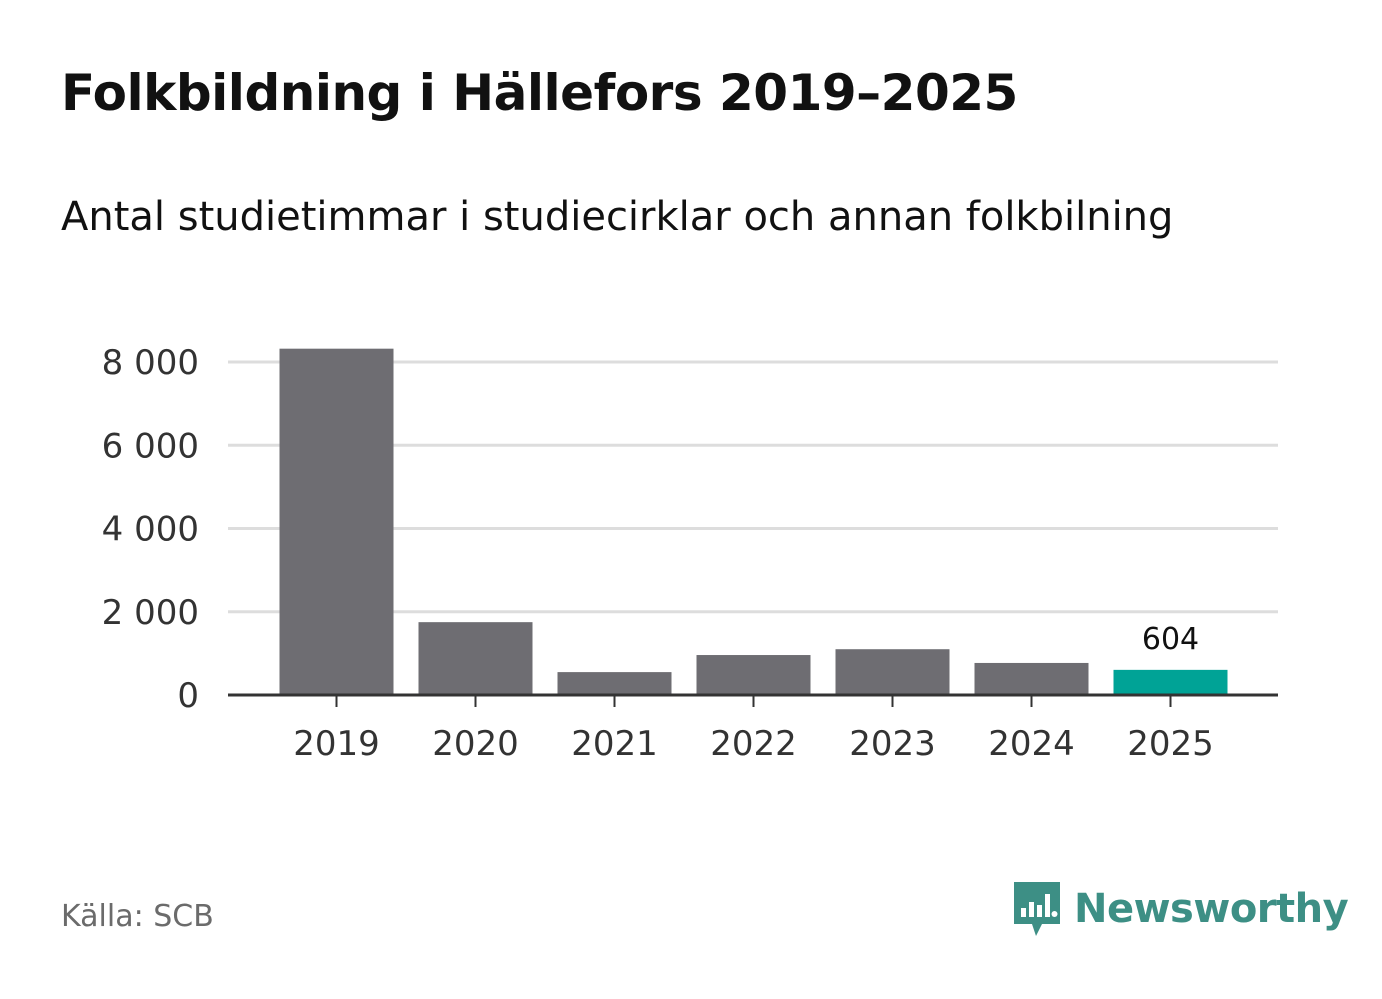 The width and height of the screenshot is (1382, 999). What do you see at coordinates (753, 700) in the screenshot?
I see `axes` at bounding box center [753, 700].